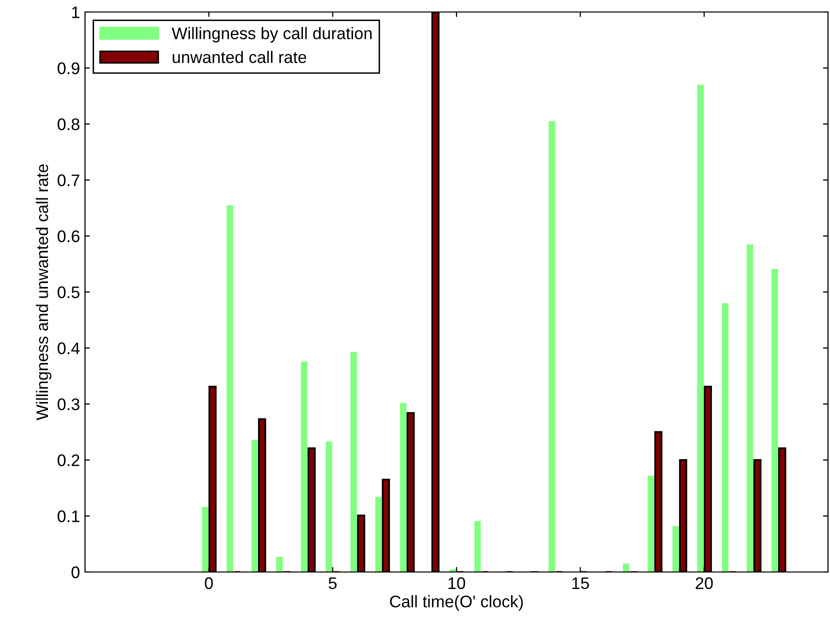 Image resolution: width=830 pixels, height=634 pixels. I want to click on x-axis-title: Call time(O' clock), so click(456, 603).